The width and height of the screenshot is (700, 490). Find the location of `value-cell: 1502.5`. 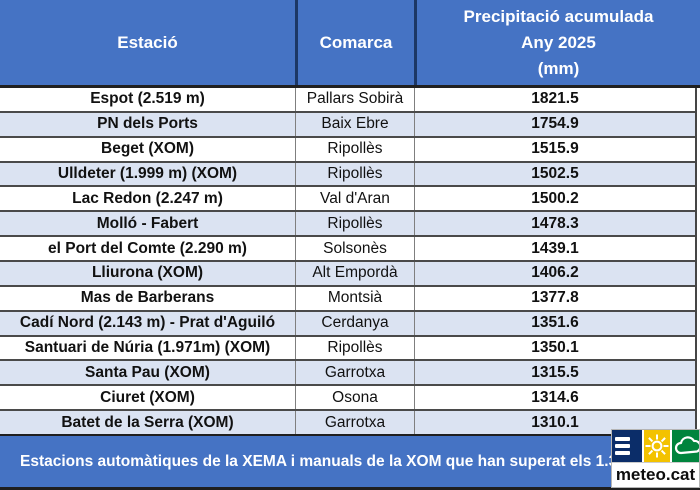

value-cell: 1502.5 is located at coordinates (554, 174).